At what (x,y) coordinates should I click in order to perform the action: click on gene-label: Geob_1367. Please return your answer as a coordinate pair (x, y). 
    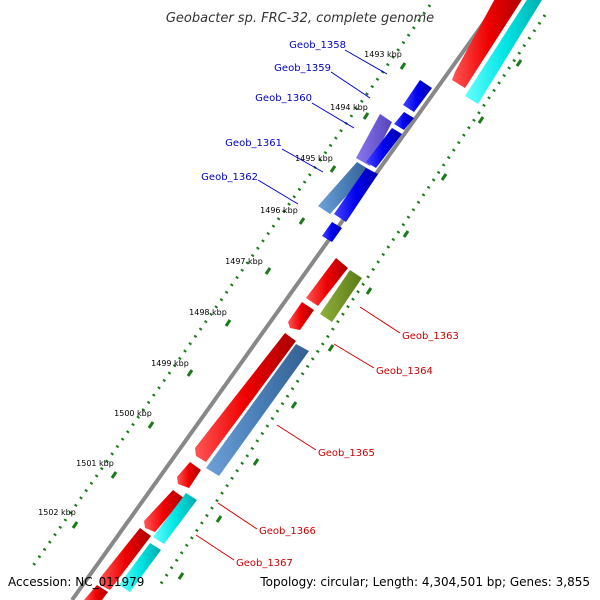
    Looking at the image, I should click on (264, 563).